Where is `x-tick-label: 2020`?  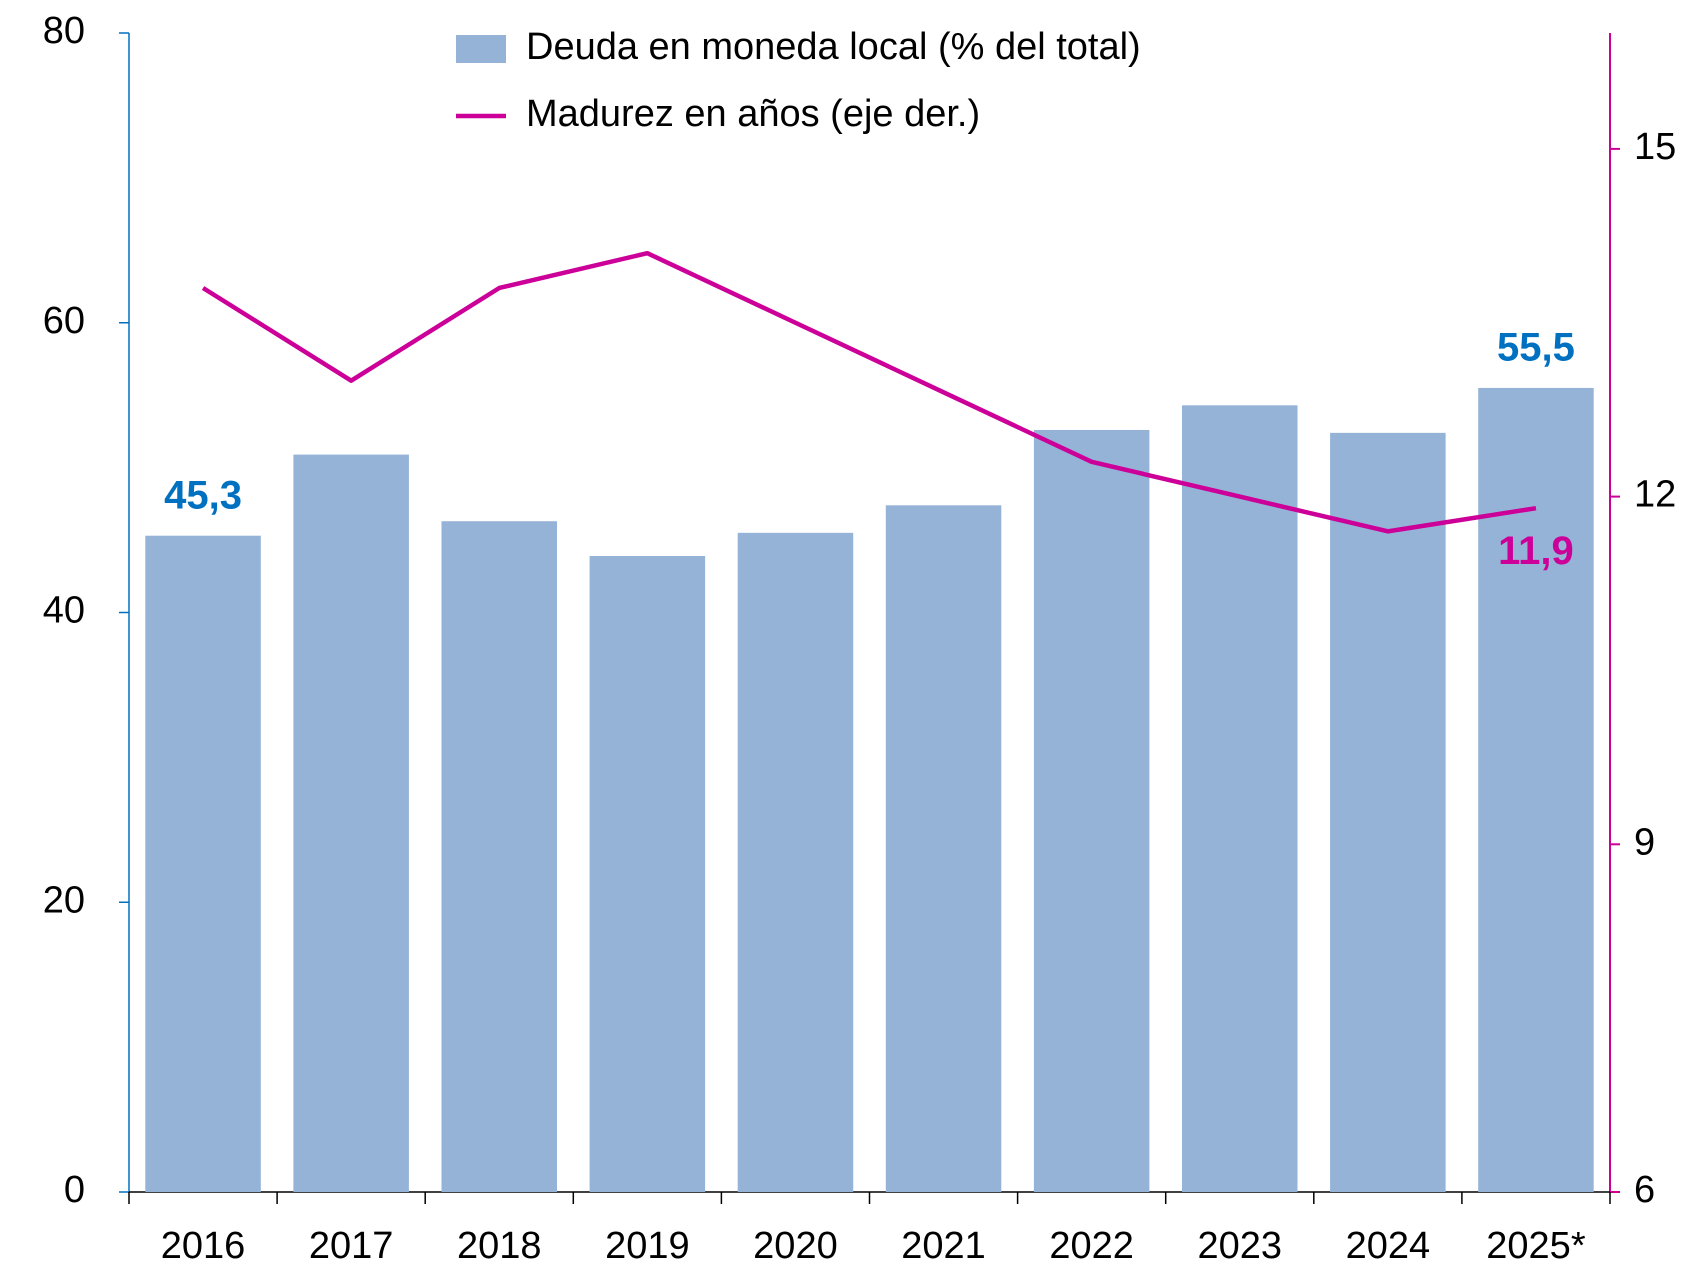 x-tick-label: 2020 is located at coordinates (795, 1245).